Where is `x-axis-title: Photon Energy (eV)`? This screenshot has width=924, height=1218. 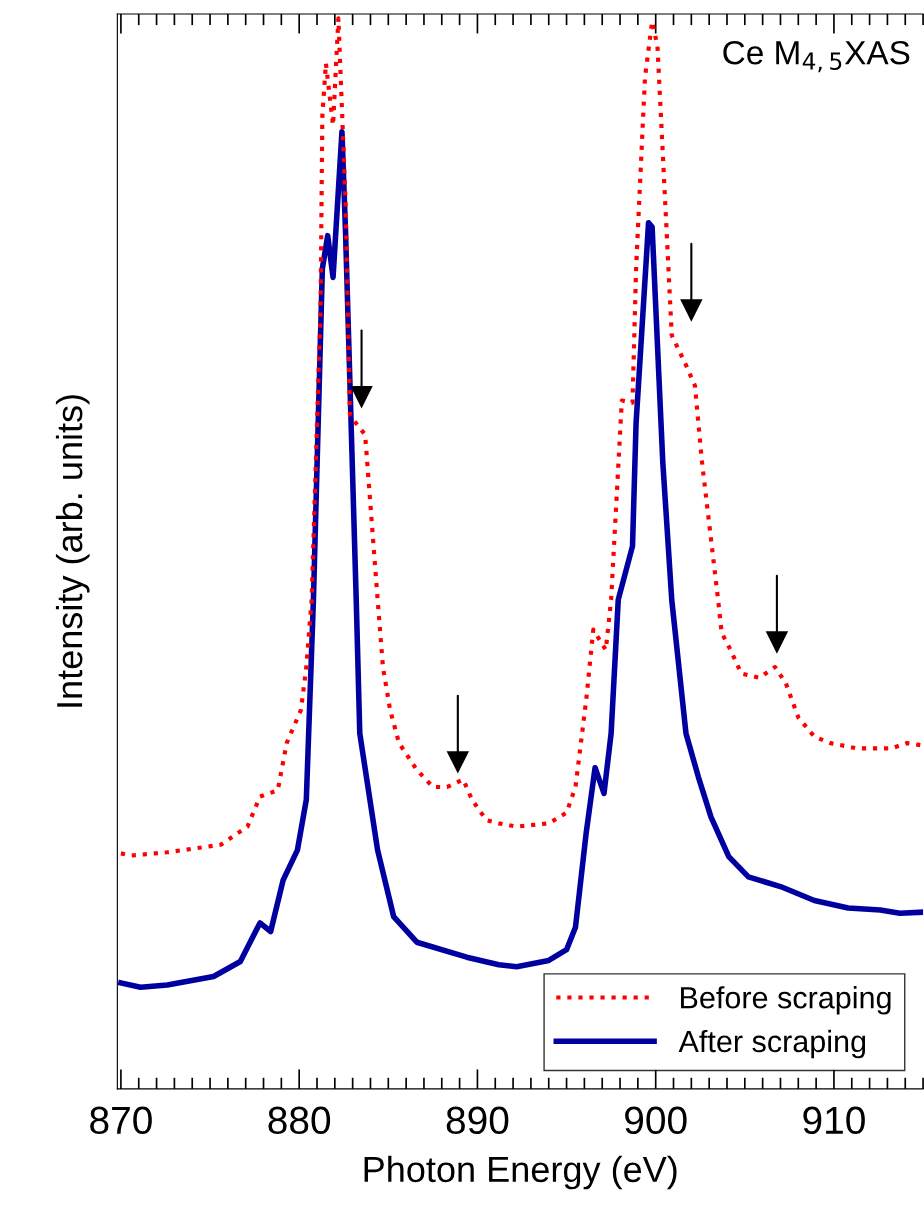
x-axis-title: Photon Energy (eV) is located at coordinates (520, 1172).